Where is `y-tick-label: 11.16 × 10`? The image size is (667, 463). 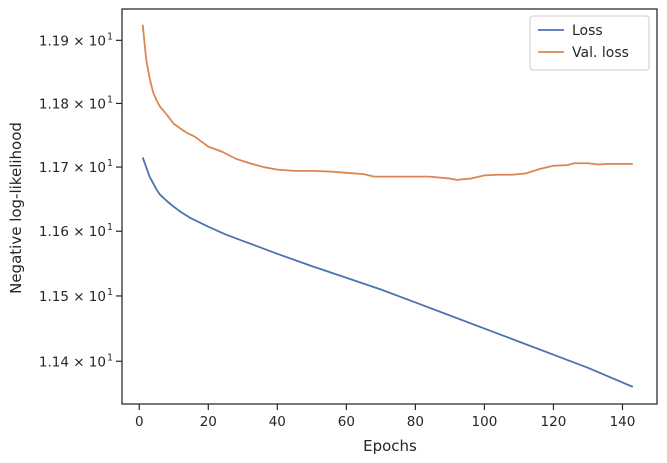 y-tick-label: 11.16 × 10 is located at coordinates (76, 231).